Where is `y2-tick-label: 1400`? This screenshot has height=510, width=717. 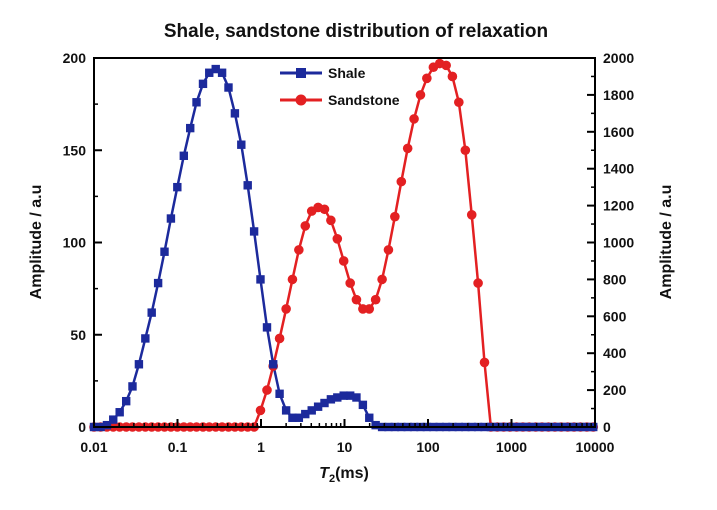 y2-tick-label: 1400 is located at coordinates (618, 169).